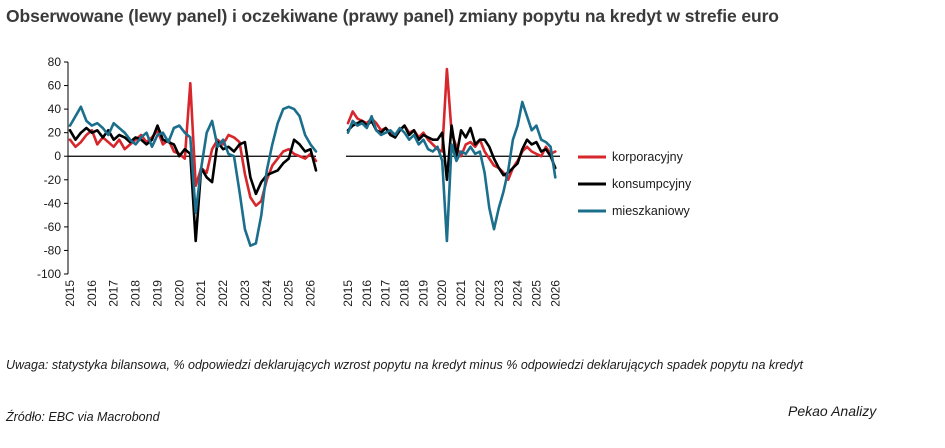 The image size is (945, 448). I want to click on y-tick-label: 20, so click(55, 133).